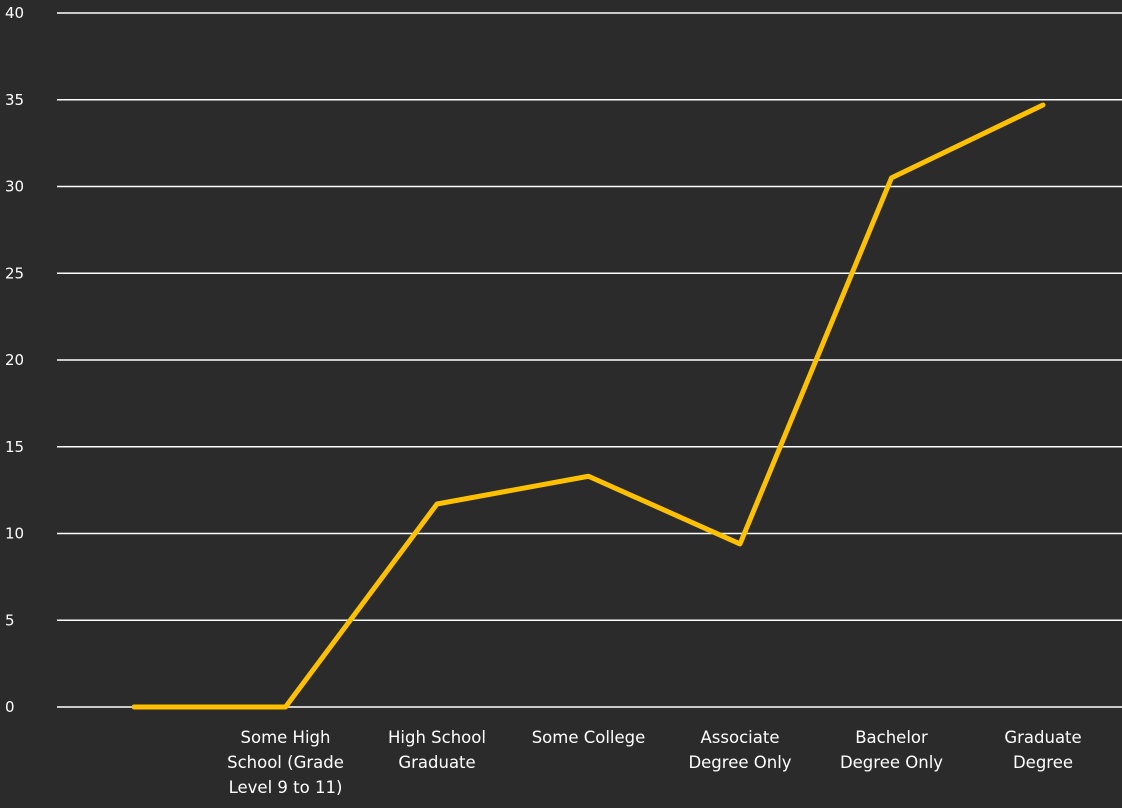 The image size is (1122, 808). What do you see at coordinates (891, 750) in the screenshot?
I see `x-category-label: Bachelor Degree Only` at bounding box center [891, 750].